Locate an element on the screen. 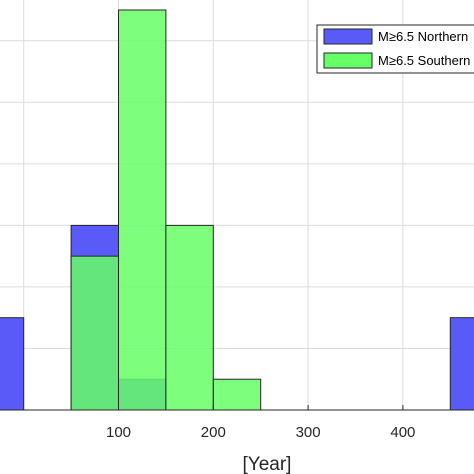 This screenshot has width=474, height=474. x-tick-label: 100 is located at coordinates (118, 432).